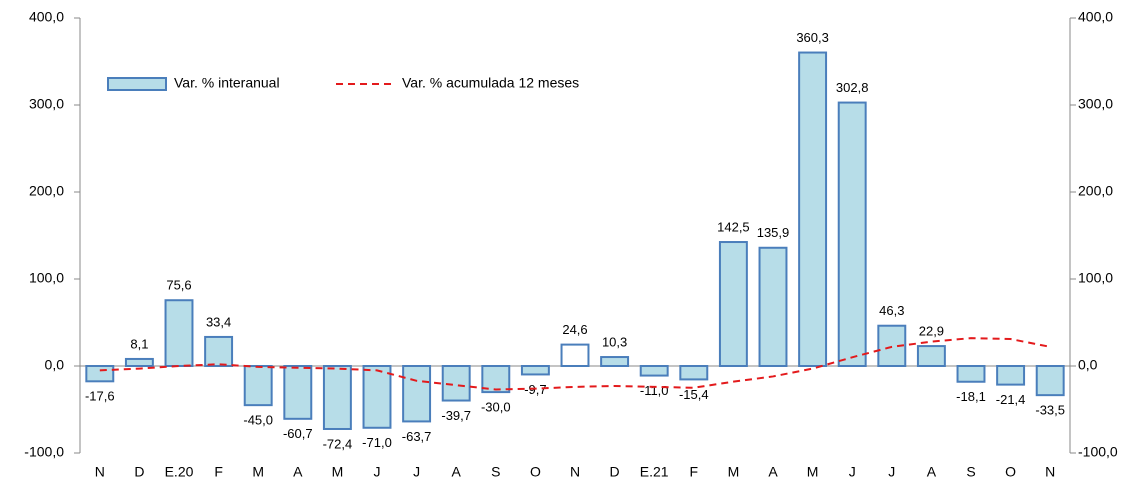 The width and height of the screenshot is (1147, 483). I want to click on data-label: 142,5, so click(733, 226).